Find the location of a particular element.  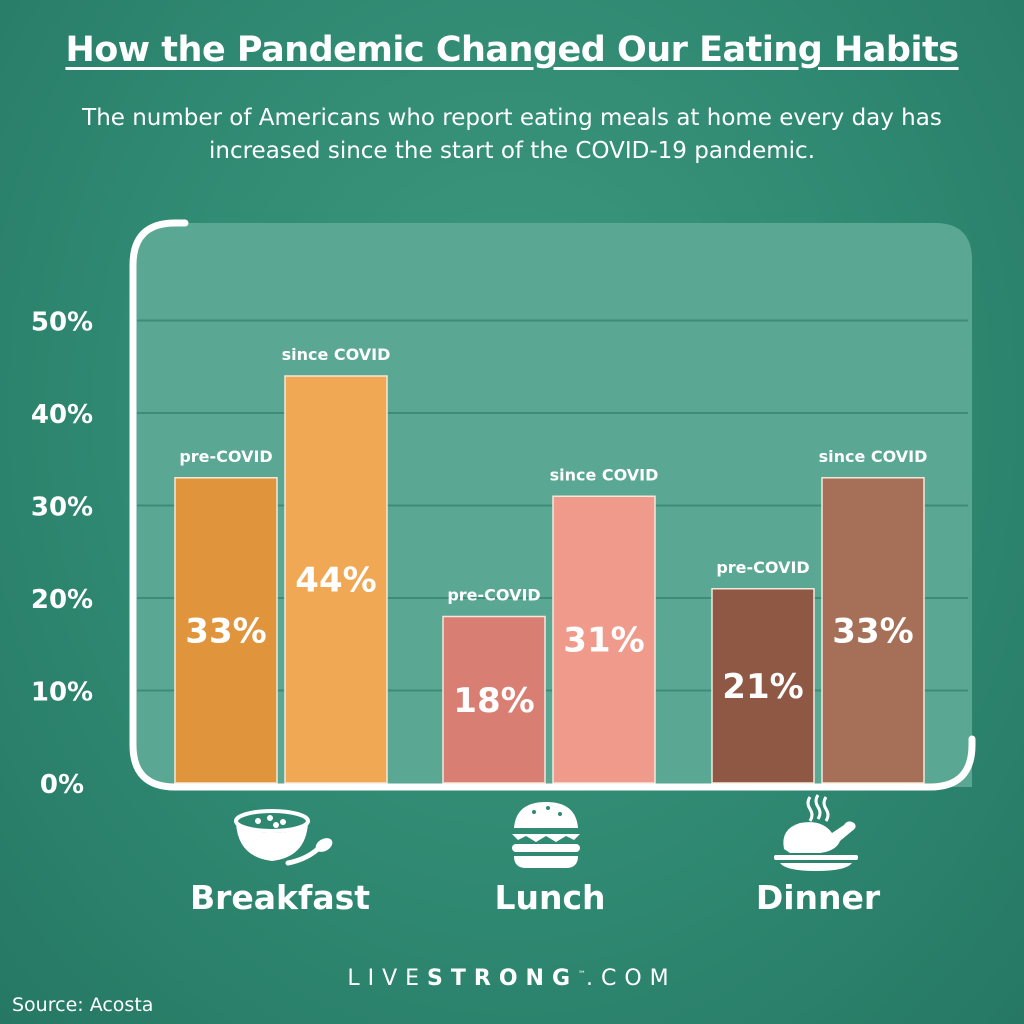

data-label: 44% is located at coordinates (335, 581).